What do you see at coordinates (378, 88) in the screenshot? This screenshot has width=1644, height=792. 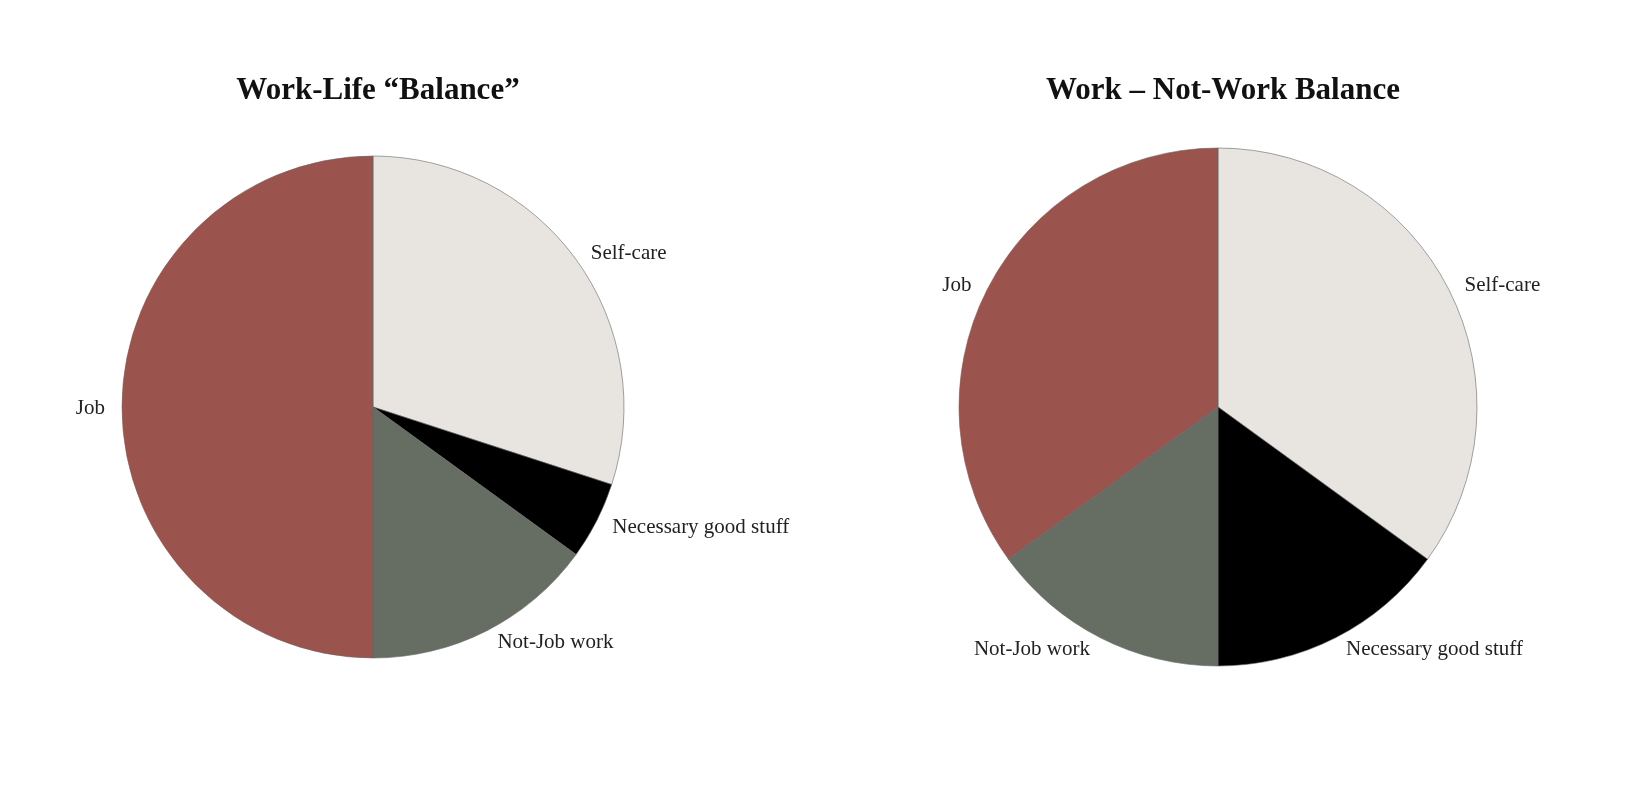 I see `chart-title: Work-Life “Balance”` at bounding box center [378, 88].